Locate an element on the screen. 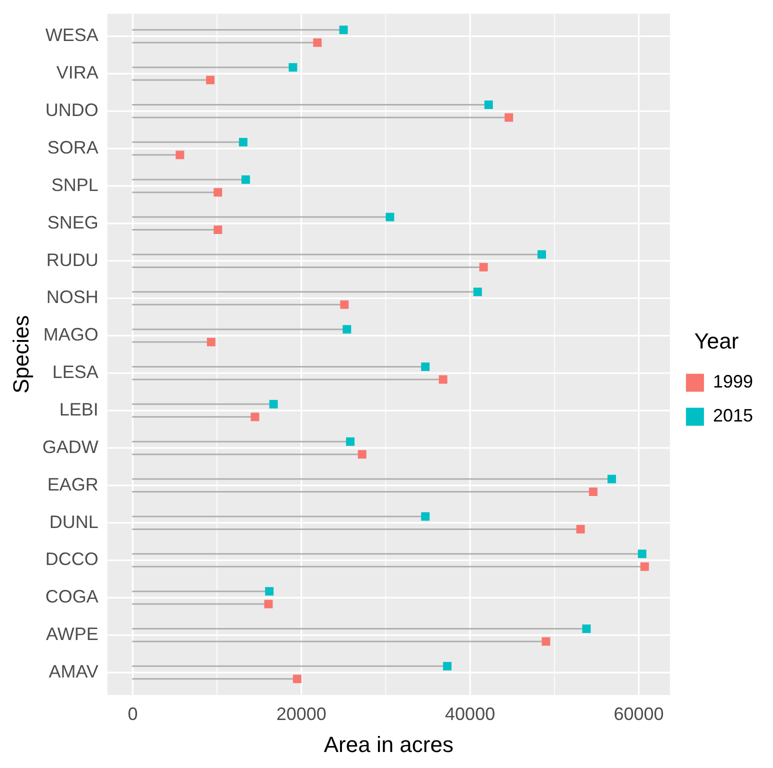 The height and width of the screenshot is (768, 773). y-tick-label: AMAV is located at coordinates (73, 672).